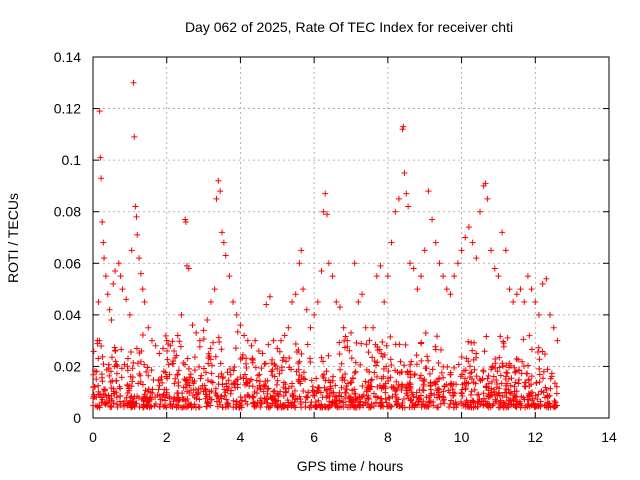 This screenshot has height=480, width=640. Describe the element at coordinates (350, 466) in the screenshot. I see `x-axis-label: GPS time / hours` at that location.